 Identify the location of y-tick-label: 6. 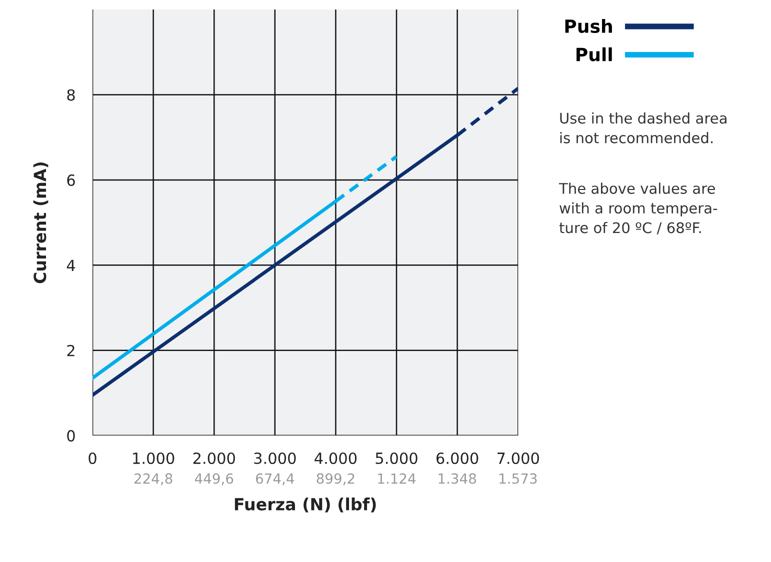
(71, 180).